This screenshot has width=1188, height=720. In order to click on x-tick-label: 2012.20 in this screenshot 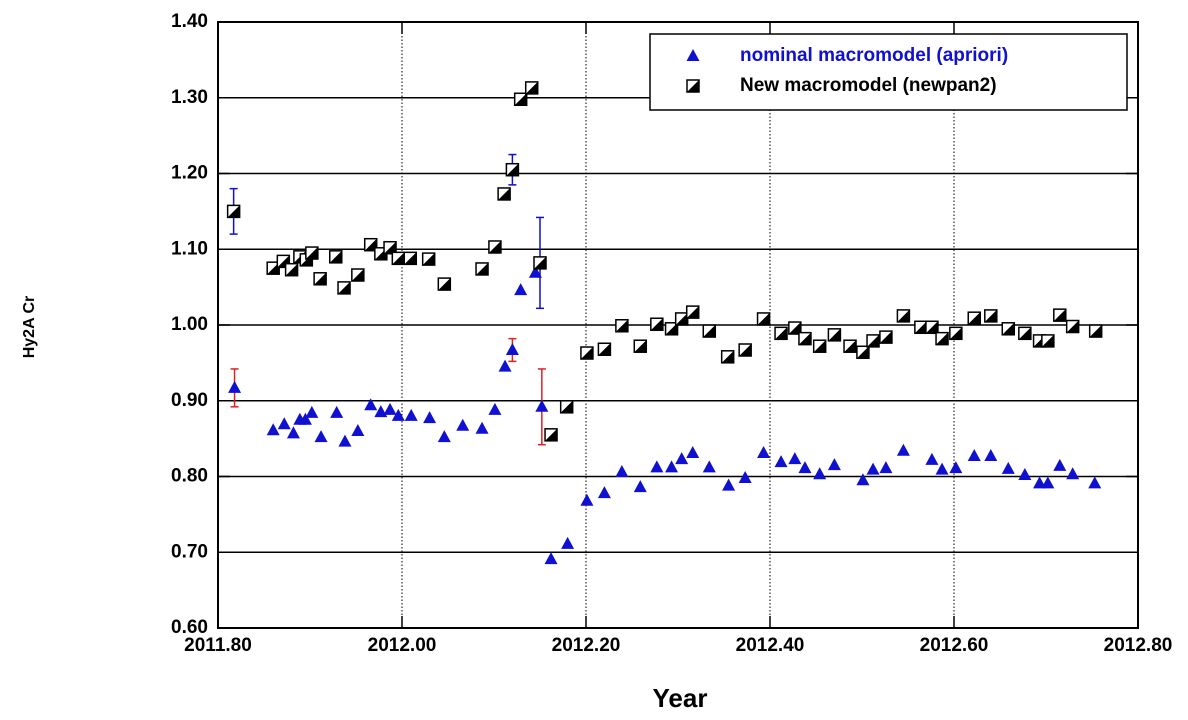, I will do `click(586, 645)`.